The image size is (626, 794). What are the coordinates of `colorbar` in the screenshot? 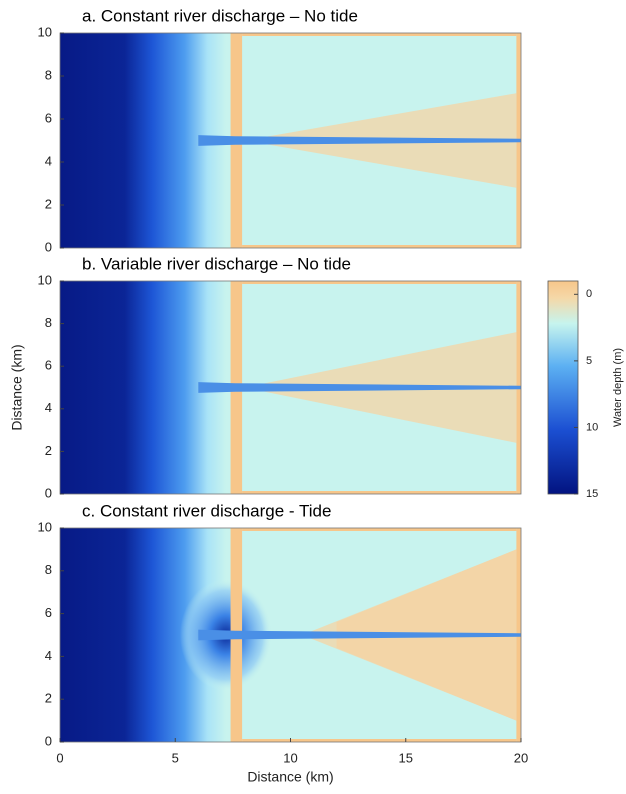 It's located at (563, 387).